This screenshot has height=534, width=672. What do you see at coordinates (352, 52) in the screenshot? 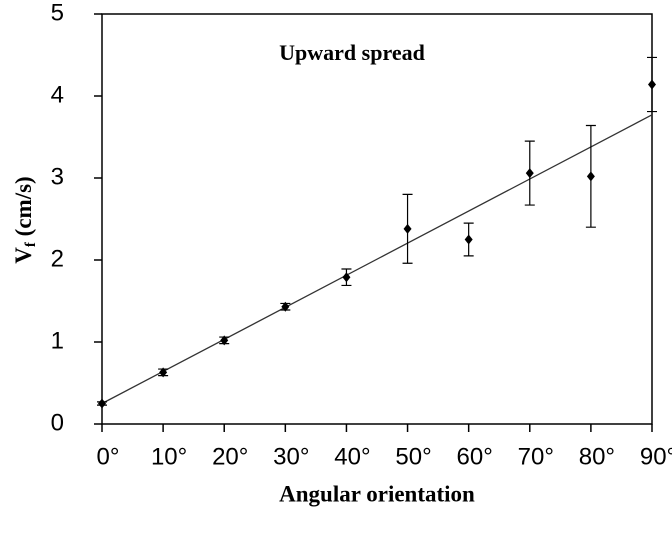
I see `chart-title: Upward spread` at bounding box center [352, 52].